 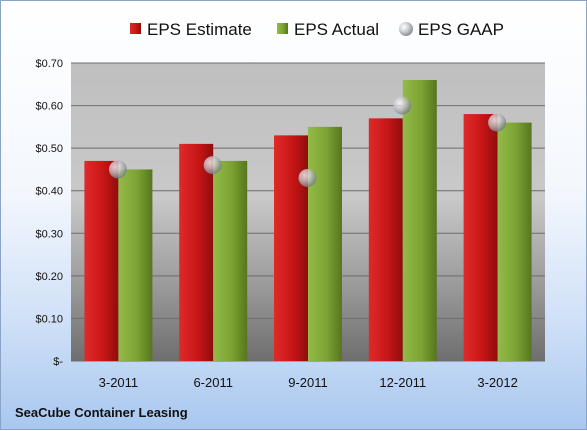 I want to click on legend: EPS Estimate EPS Actual EPS GAAP, so click(x=317, y=29).